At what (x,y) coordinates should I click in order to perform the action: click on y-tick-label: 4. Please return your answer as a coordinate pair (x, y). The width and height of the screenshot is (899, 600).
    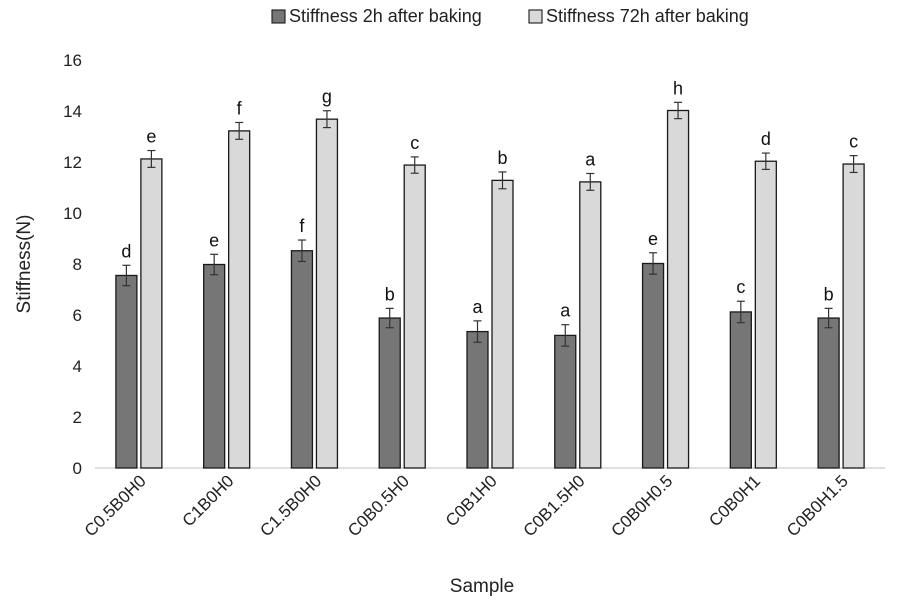
    Looking at the image, I should click on (77, 366).